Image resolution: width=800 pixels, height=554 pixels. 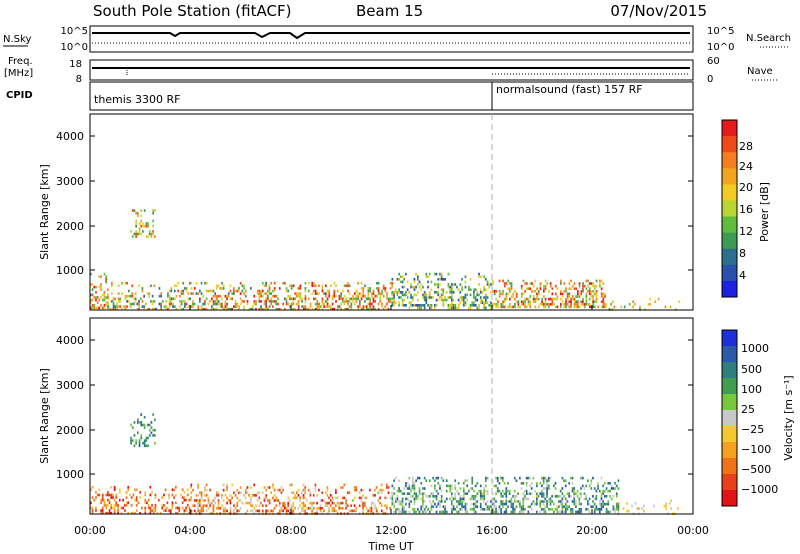 What do you see at coordinates (658, 11) in the screenshot?
I see `date-label: 07/Nov/2015` at bounding box center [658, 11].